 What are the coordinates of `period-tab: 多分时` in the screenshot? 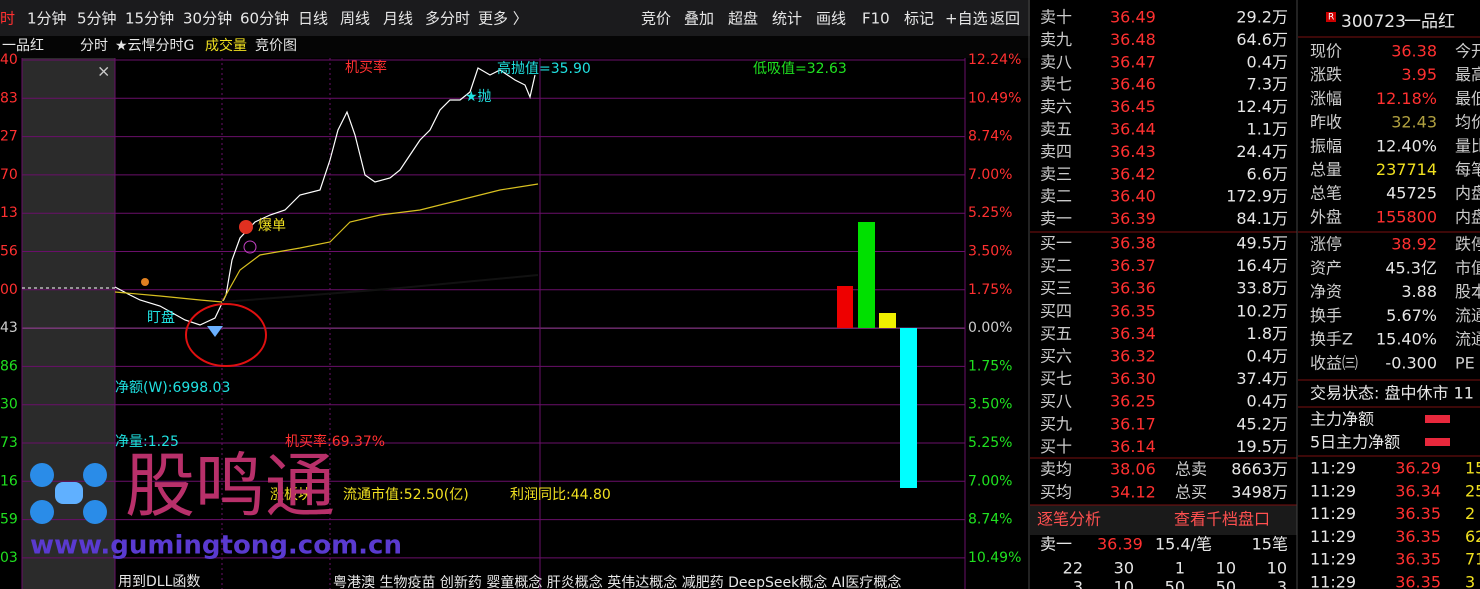 It's located at (447, 19).